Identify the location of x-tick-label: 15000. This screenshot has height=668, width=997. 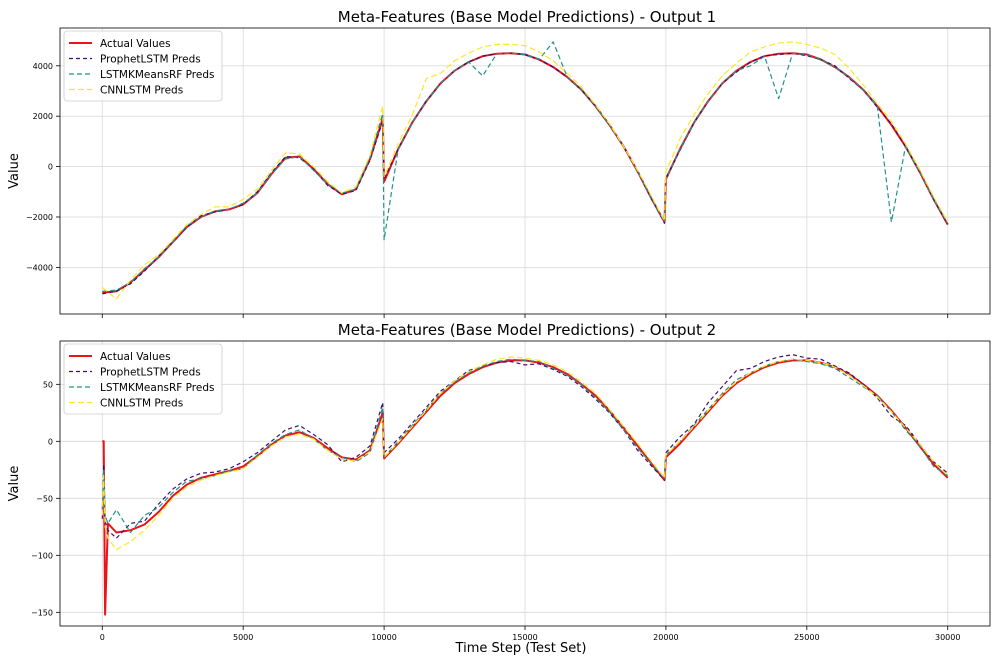
(524, 637).